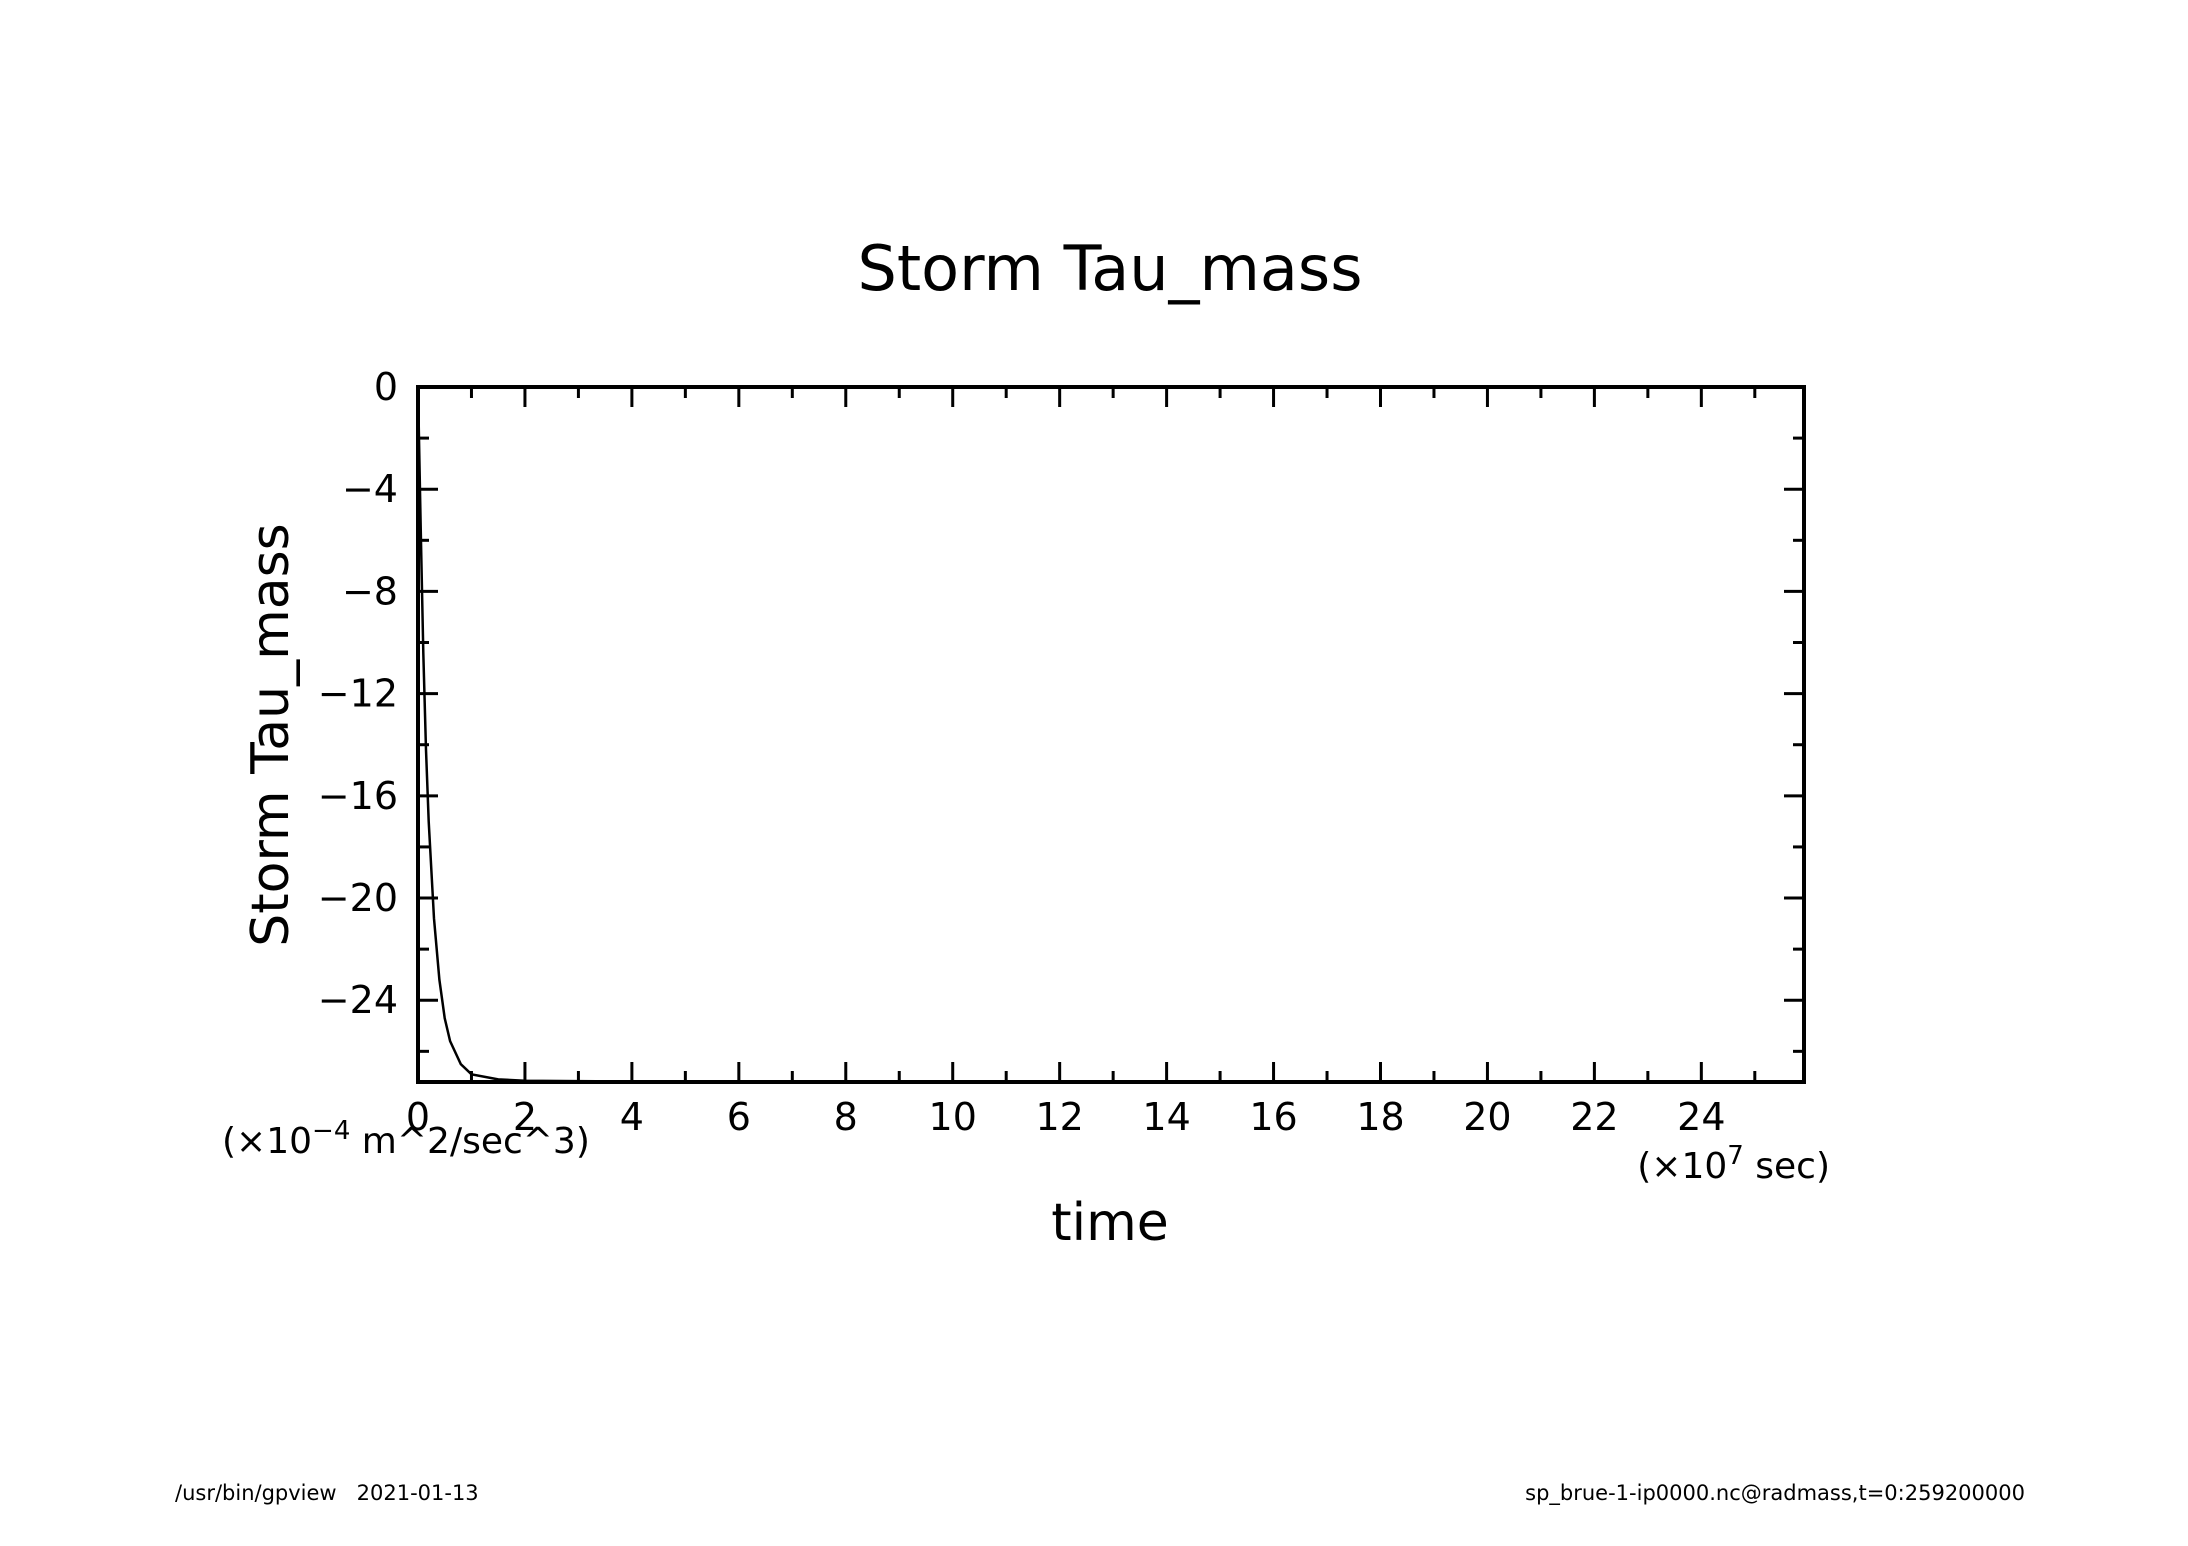 This screenshot has width=2188, height=1546. What do you see at coordinates (525, 1117) in the screenshot?
I see `x-tick-label: 2` at bounding box center [525, 1117].